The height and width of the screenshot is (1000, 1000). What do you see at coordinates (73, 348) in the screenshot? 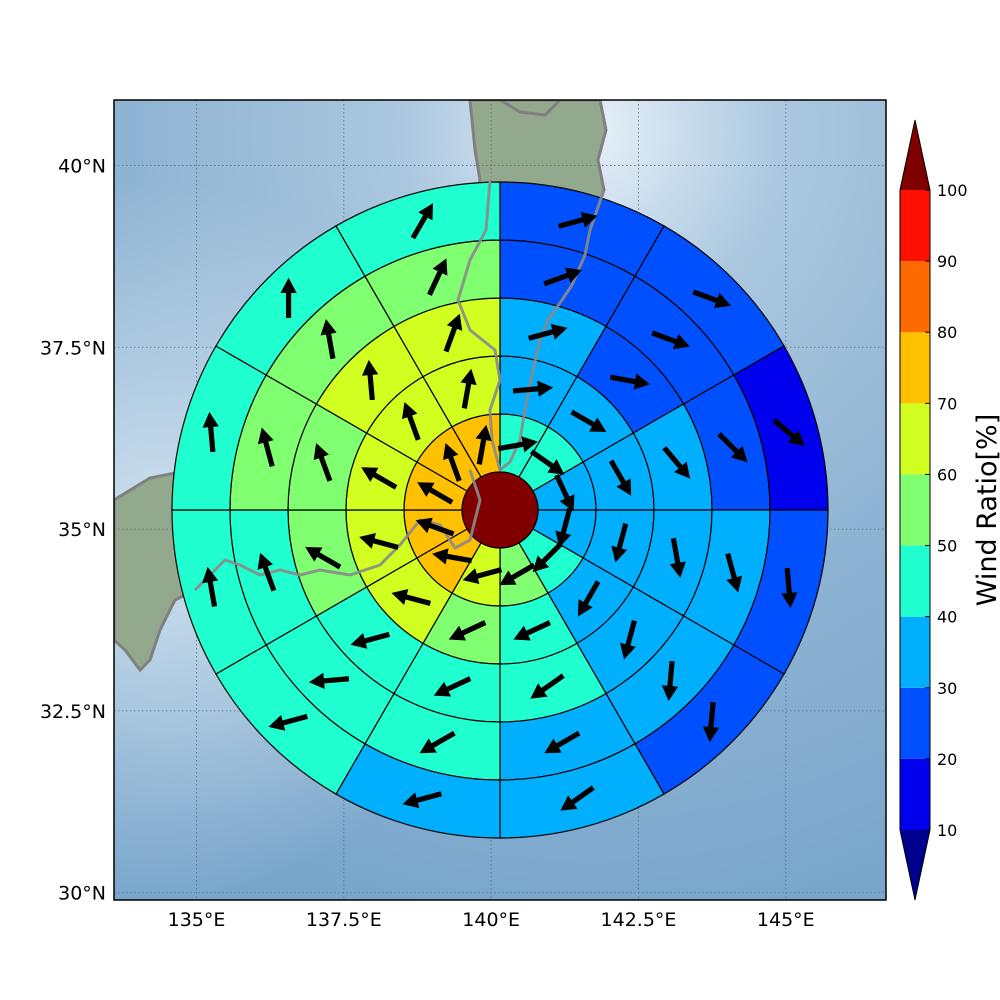
I see `lat-tick-label: 37.5°N` at bounding box center [73, 348].